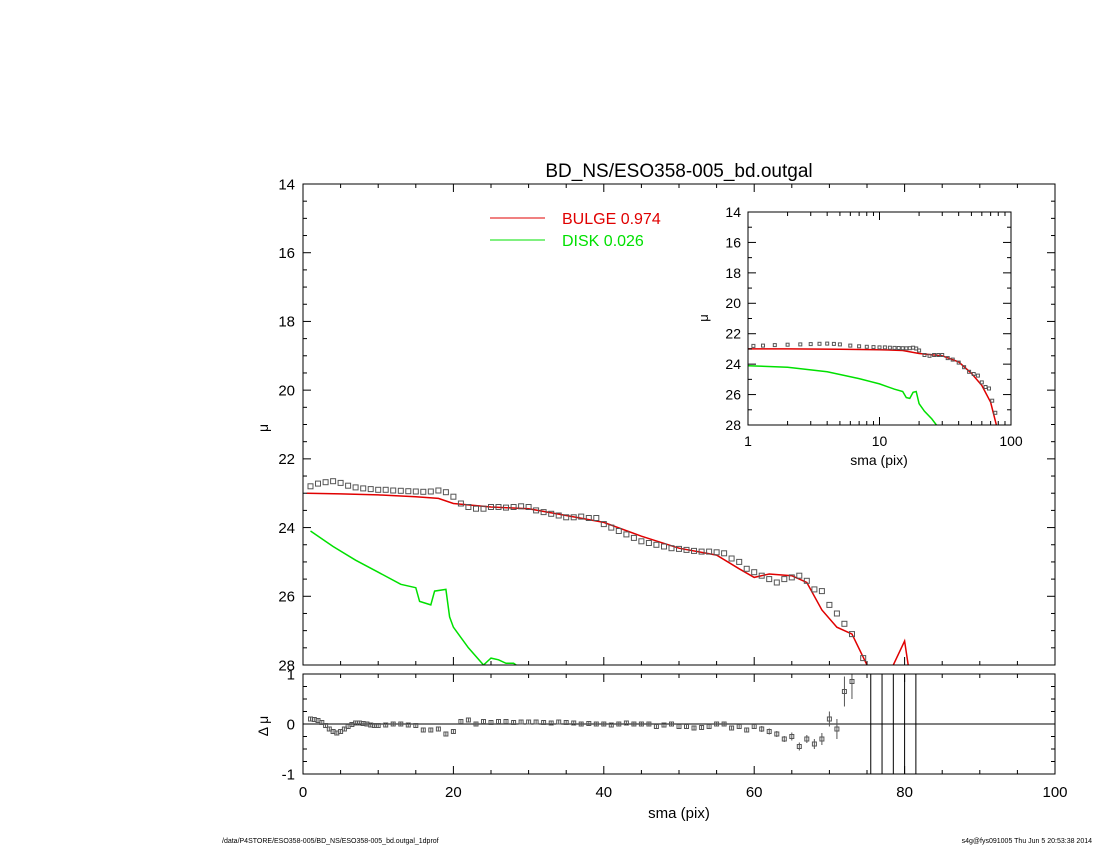 The image size is (1100, 850). What do you see at coordinates (575, 230) in the screenshot?
I see `legend: BULGE 0.974 DISK 0.026` at bounding box center [575, 230].